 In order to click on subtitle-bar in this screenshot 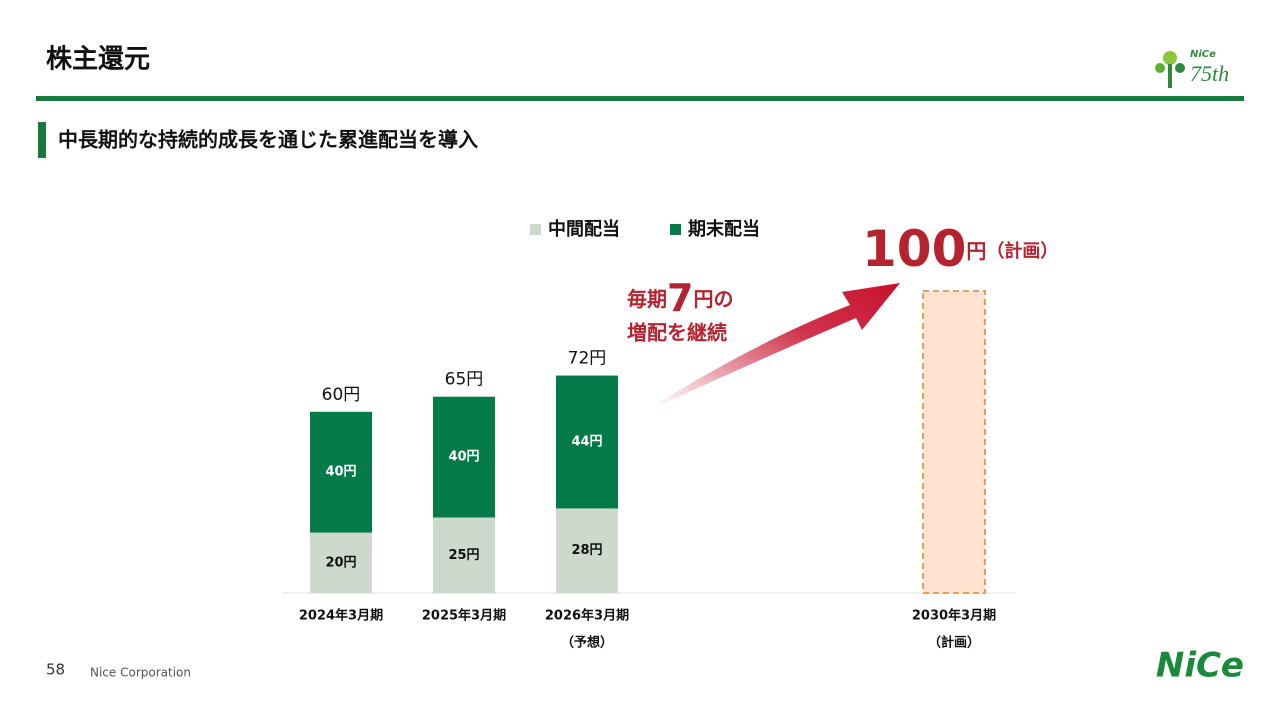, I will do `click(42, 140)`.